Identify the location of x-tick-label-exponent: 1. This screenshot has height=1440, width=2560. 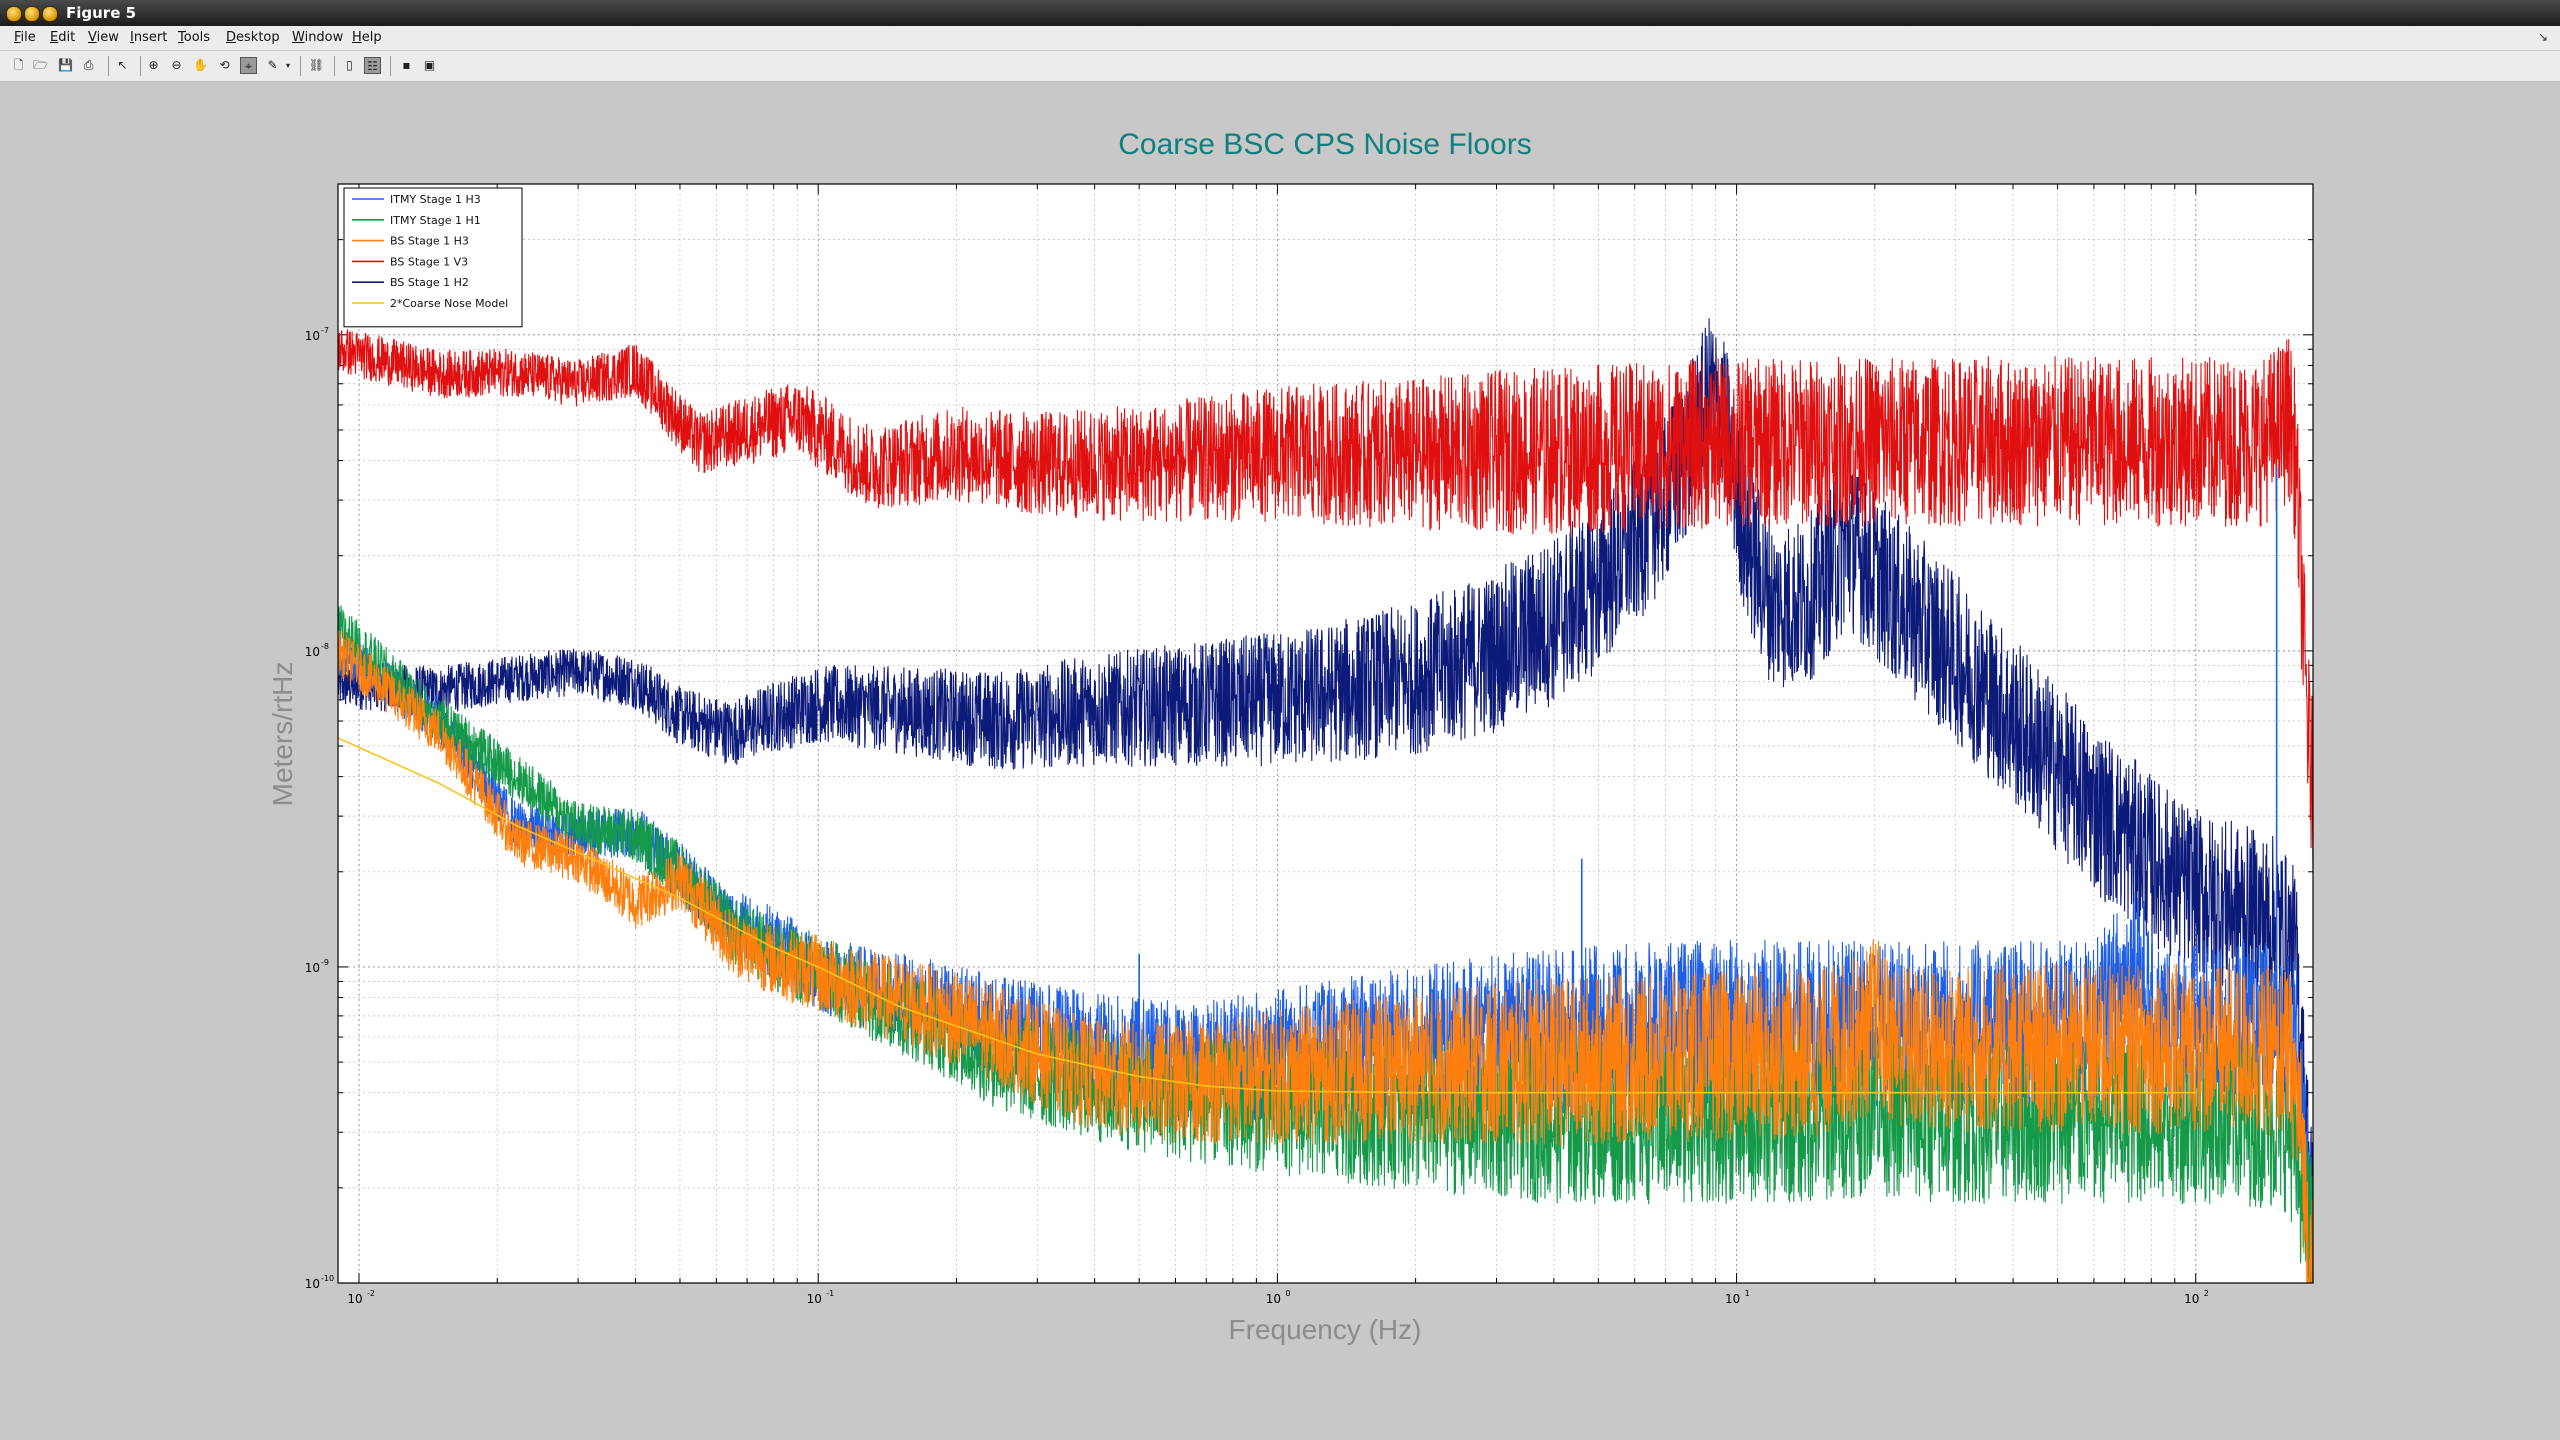
(1747, 1293).